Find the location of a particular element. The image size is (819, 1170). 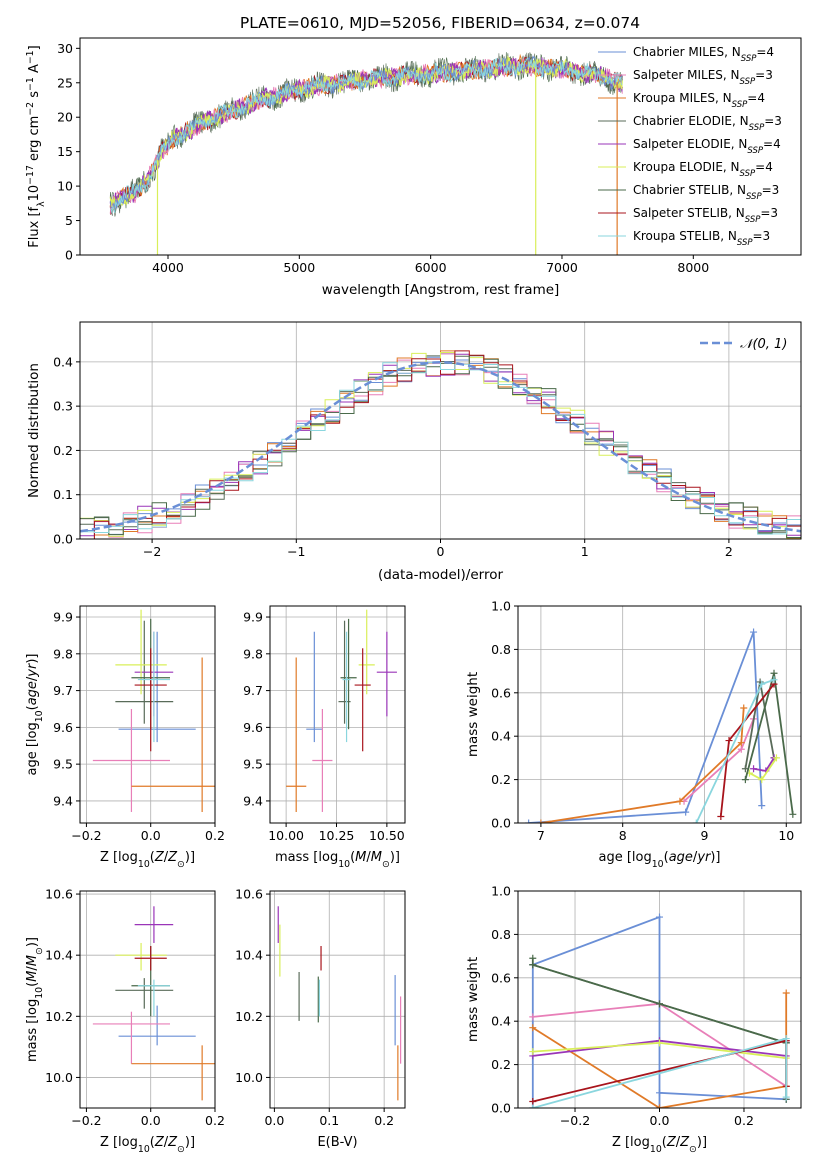

x-tick-label: 0.1 is located at coordinates (329, 1120).